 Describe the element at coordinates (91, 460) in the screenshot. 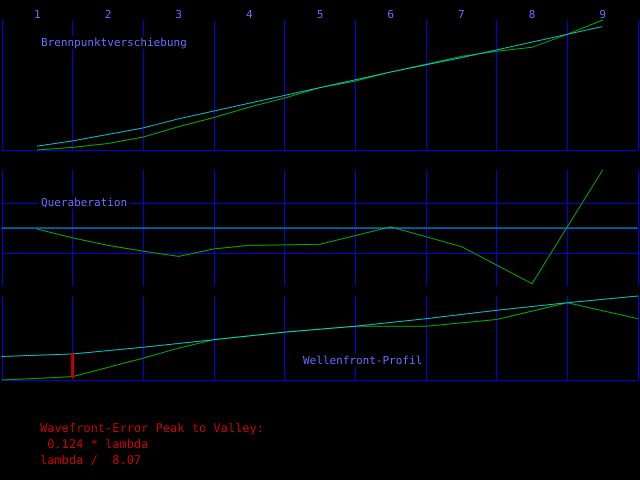

I see `text: lambda / 8.07` at that location.